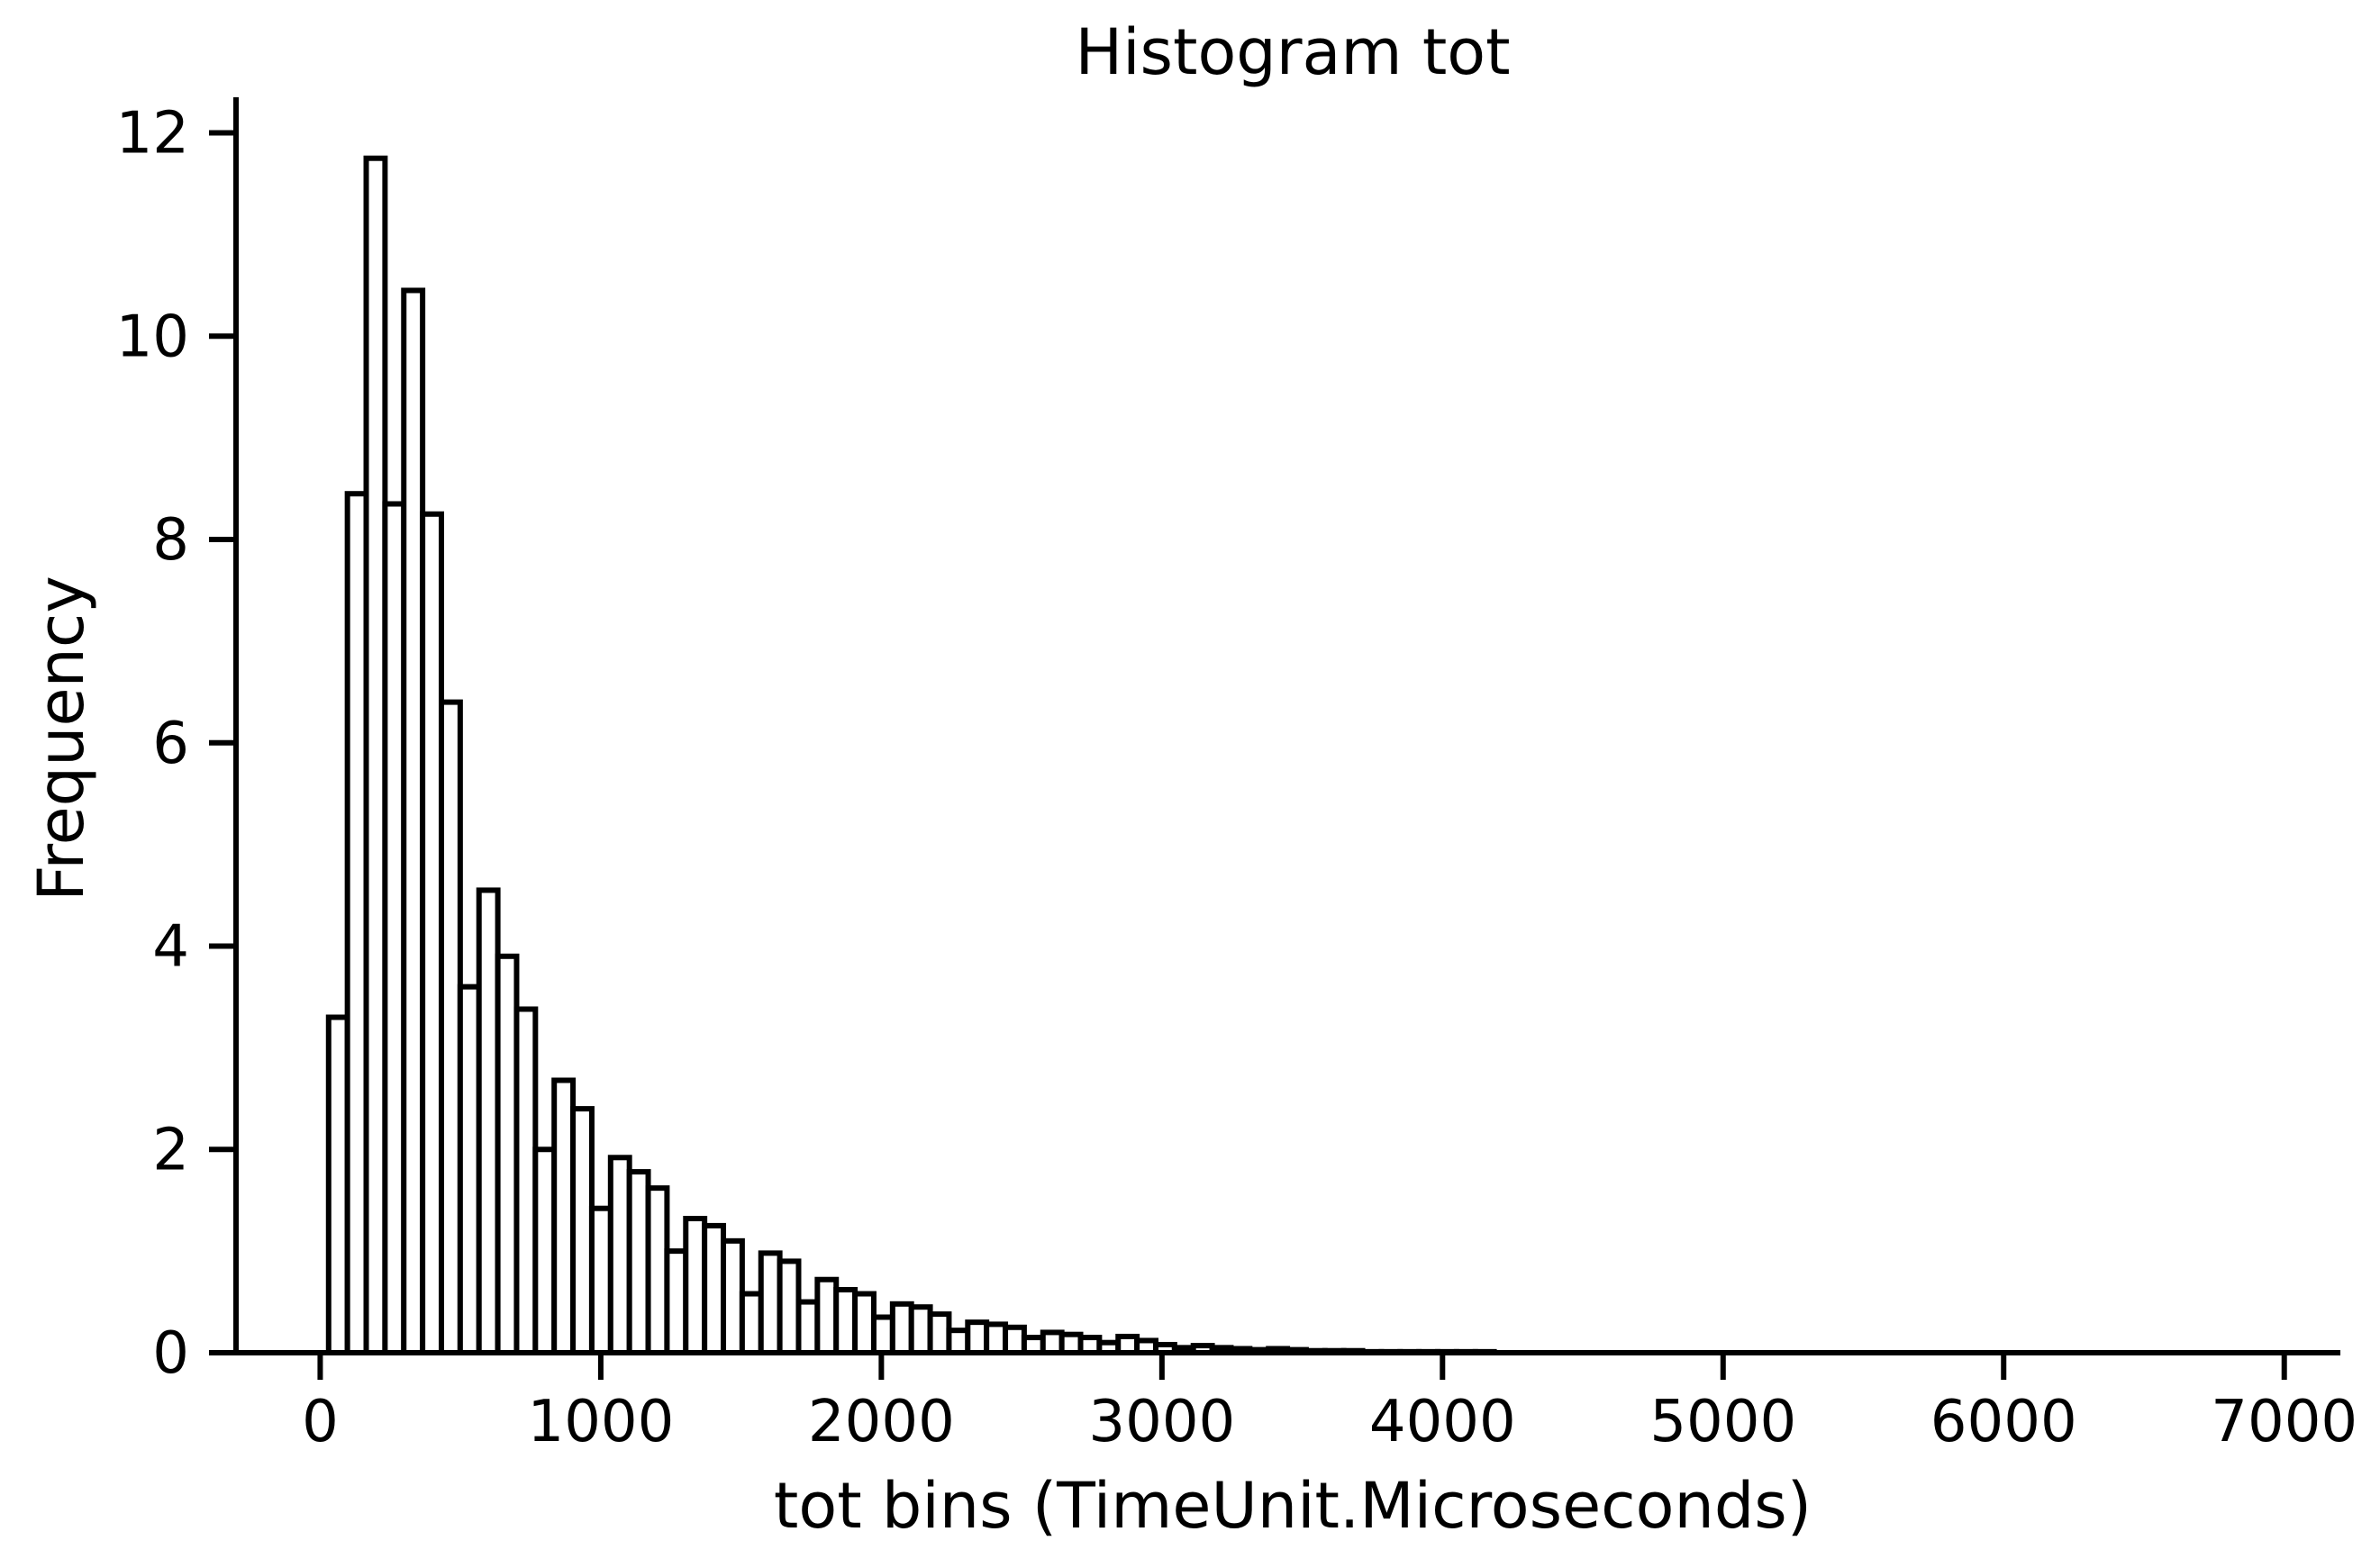  I want to click on y-tick-label: 12, so click(152, 134).